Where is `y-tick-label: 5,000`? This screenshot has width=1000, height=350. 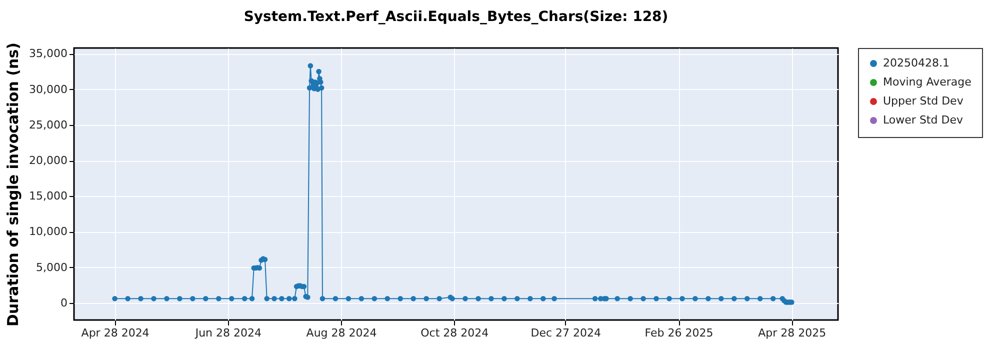 y-tick-label: 5,000 is located at coordinates (52, 267).